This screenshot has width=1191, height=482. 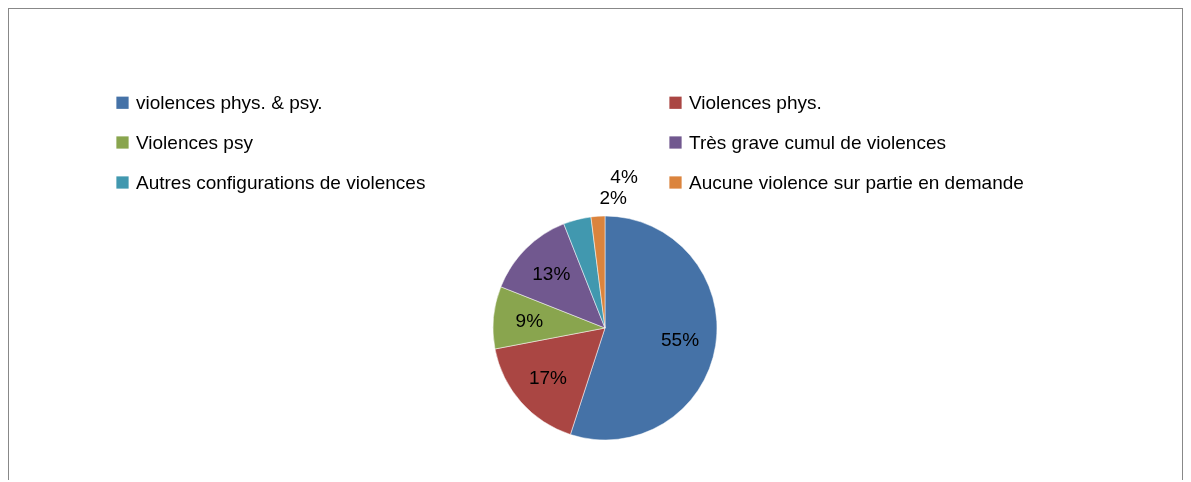 What do you see at coordinates (755, 102) in the screenshot?
I see `legend-label: Violences phys.` at bounding box center [755, 102].